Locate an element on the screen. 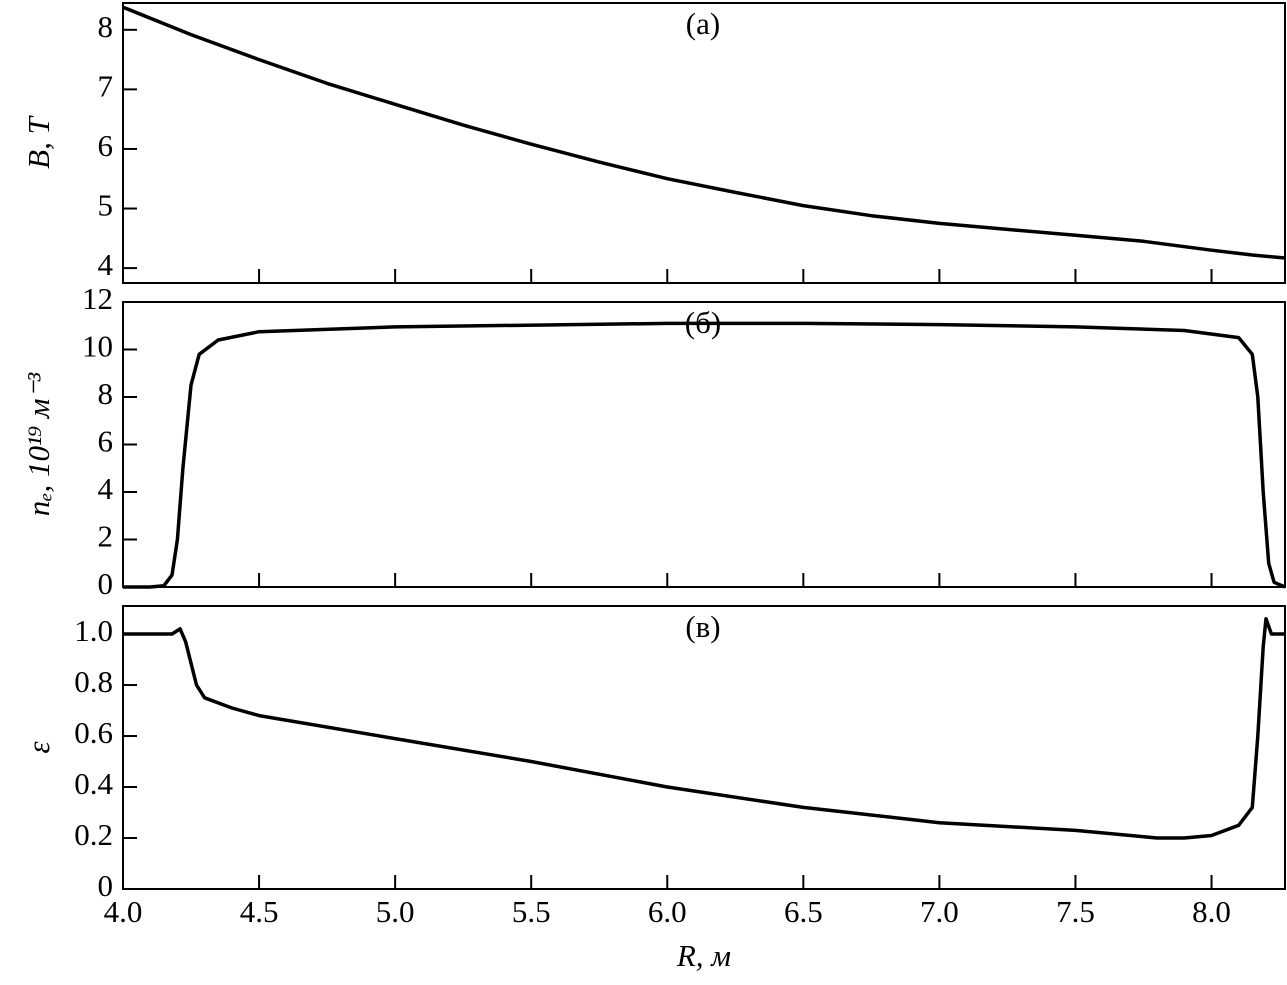  y-tick-label: 0.8 is located at coordinates (93, 681).